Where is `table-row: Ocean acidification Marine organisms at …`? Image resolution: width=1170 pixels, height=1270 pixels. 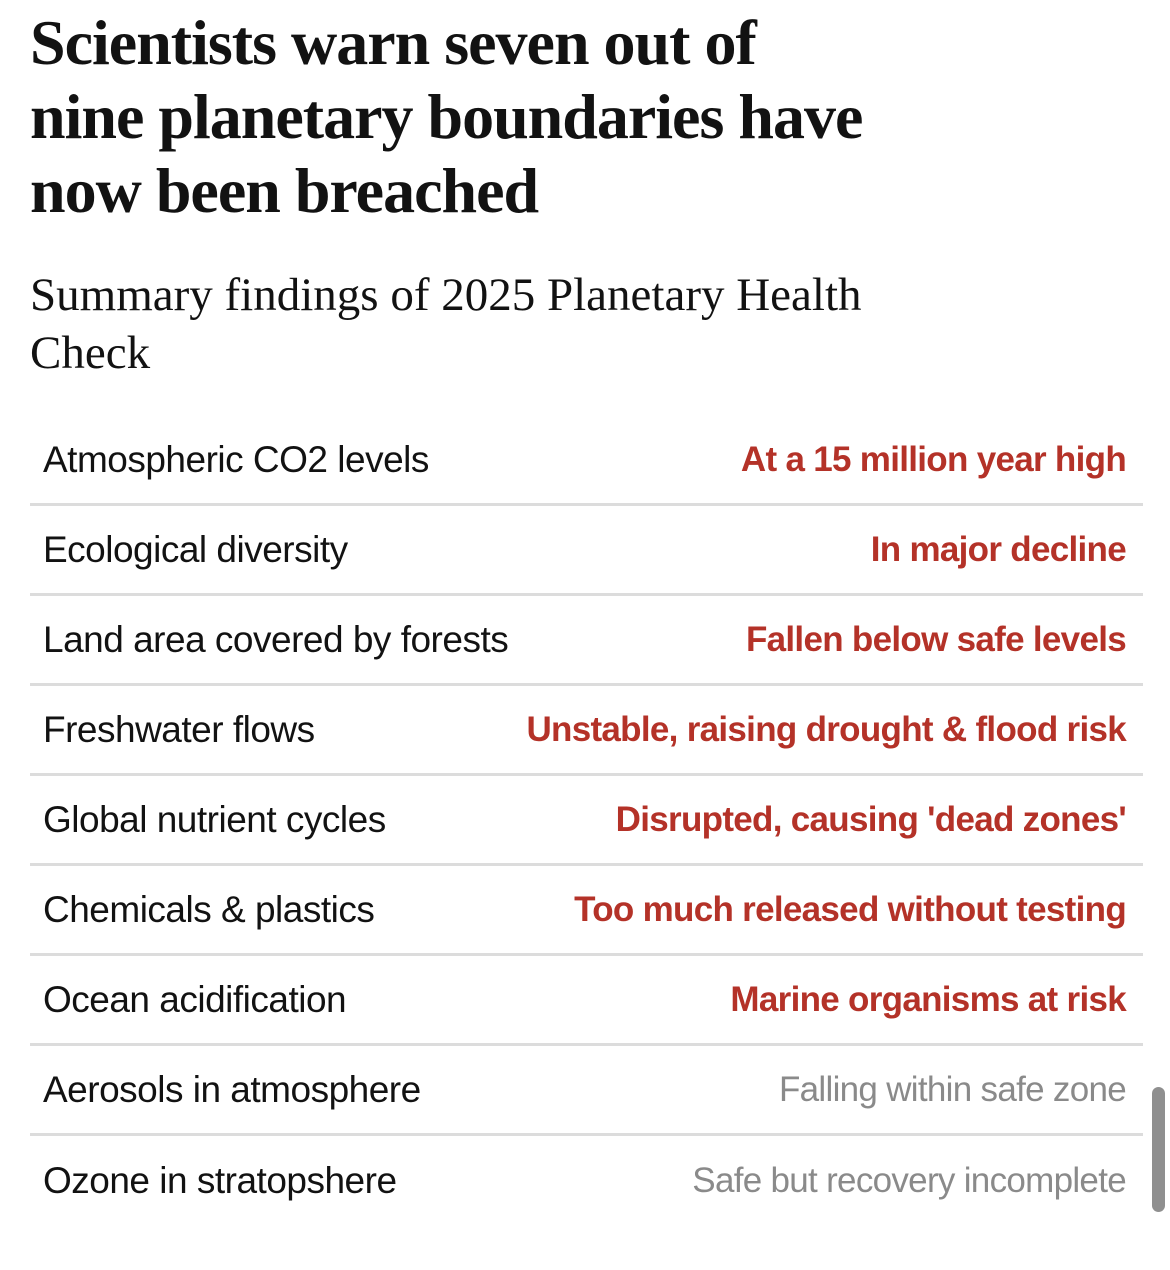
table-row: Ocean acidification Marine organisms at … is located at coordinates (586, 1001).